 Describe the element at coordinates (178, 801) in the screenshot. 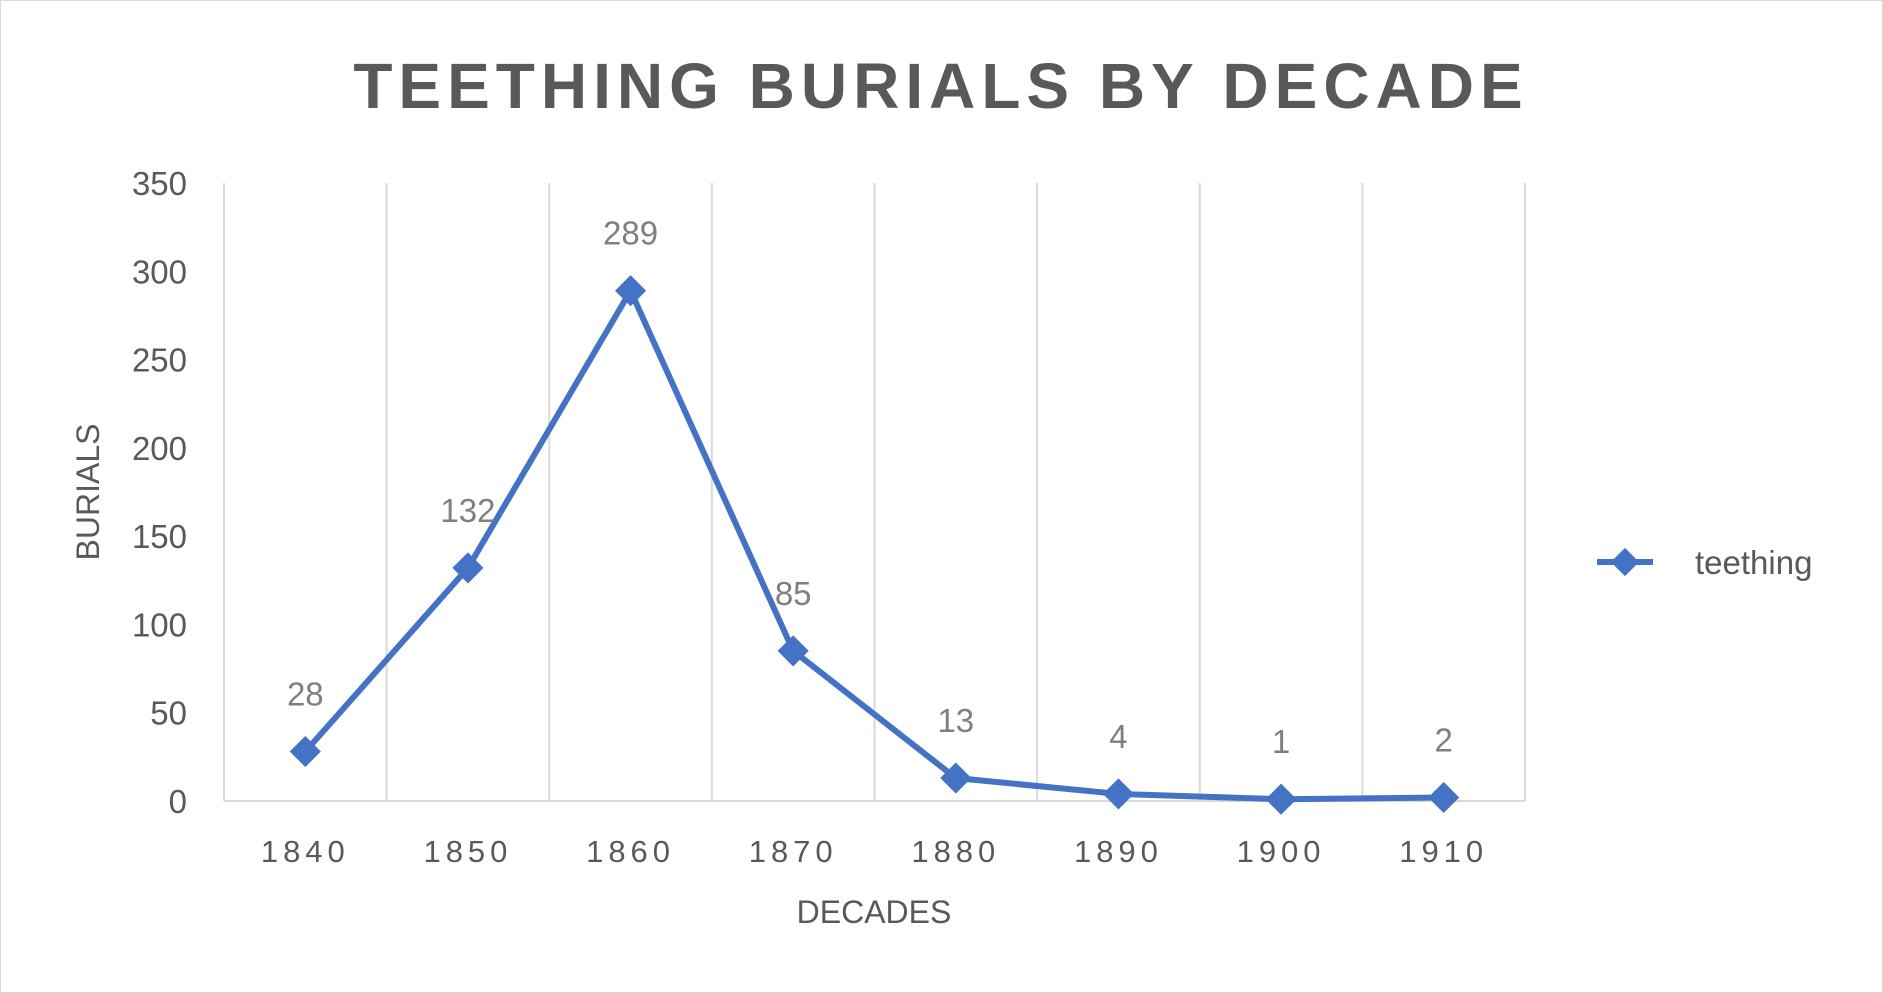

I see `y-tick-label: 0` at that location.